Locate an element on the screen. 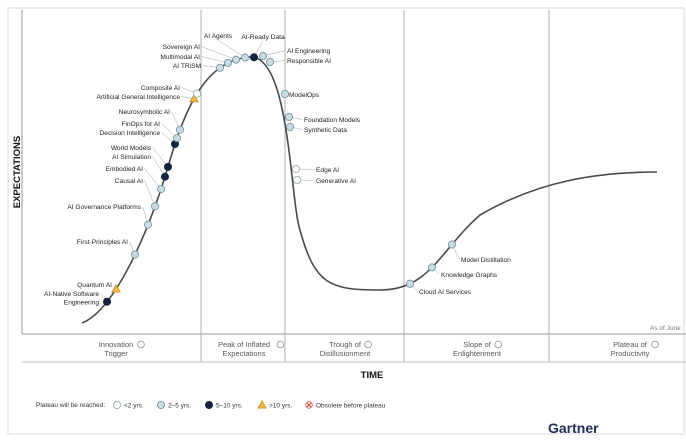 The width and height of the screenshot is (686, 445). innovation-label: Responsible AI is located at coordinates (309, 61).